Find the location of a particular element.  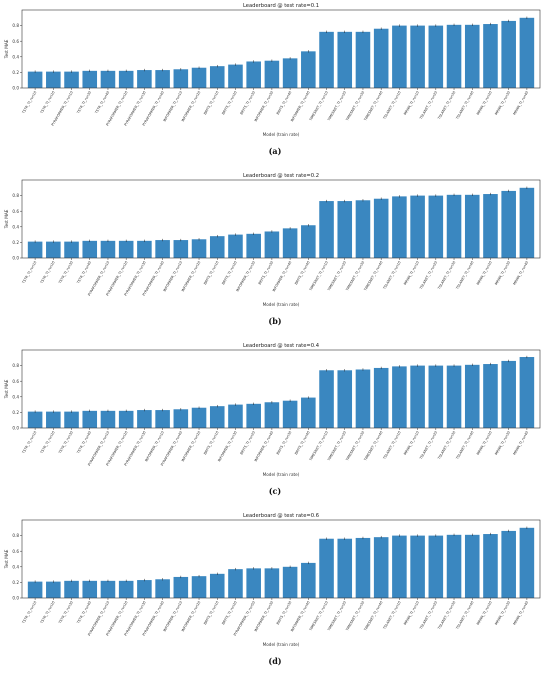

chart-title: Leaderboard @ test rate=0.4 is located at coordinates (281, 346).